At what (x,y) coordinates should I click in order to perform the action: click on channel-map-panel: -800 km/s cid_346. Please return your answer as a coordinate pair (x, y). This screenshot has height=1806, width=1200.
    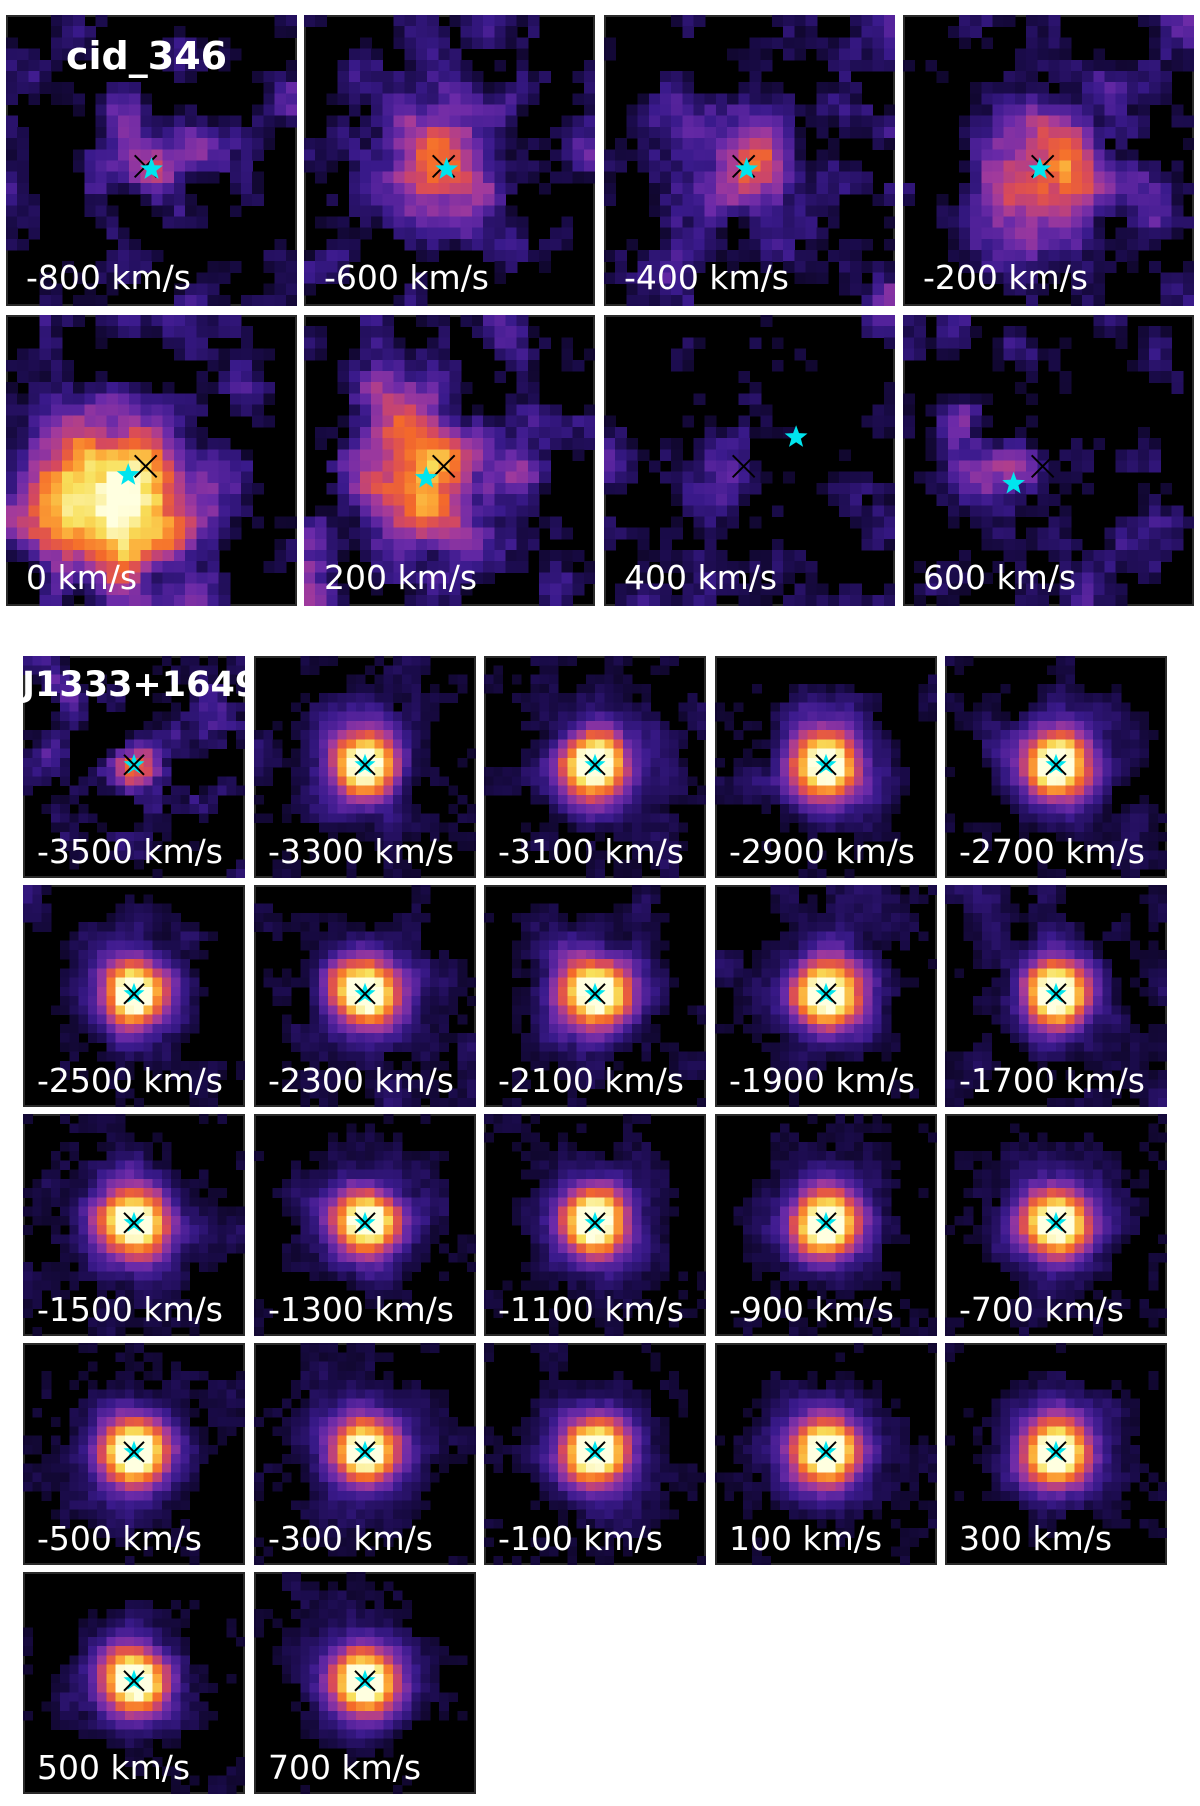
    Looking at the image, I should click on (151, 160).